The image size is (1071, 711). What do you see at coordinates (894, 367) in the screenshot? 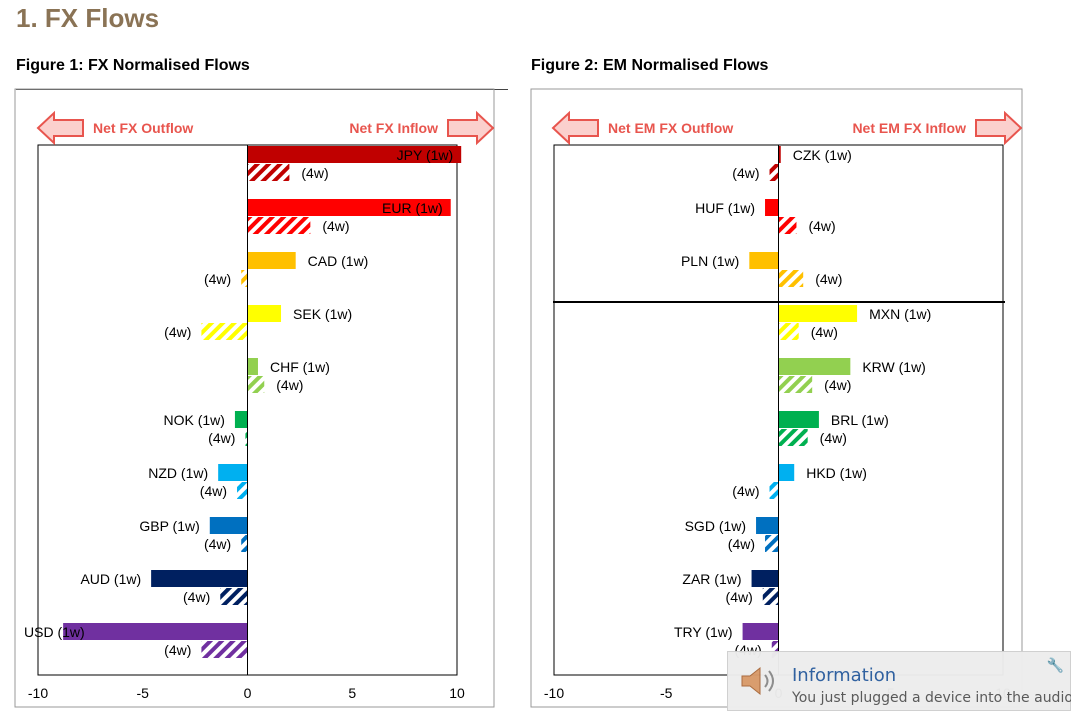
I see `label-krw-1w: KRW (1w)` at bounding box center [894, 367].